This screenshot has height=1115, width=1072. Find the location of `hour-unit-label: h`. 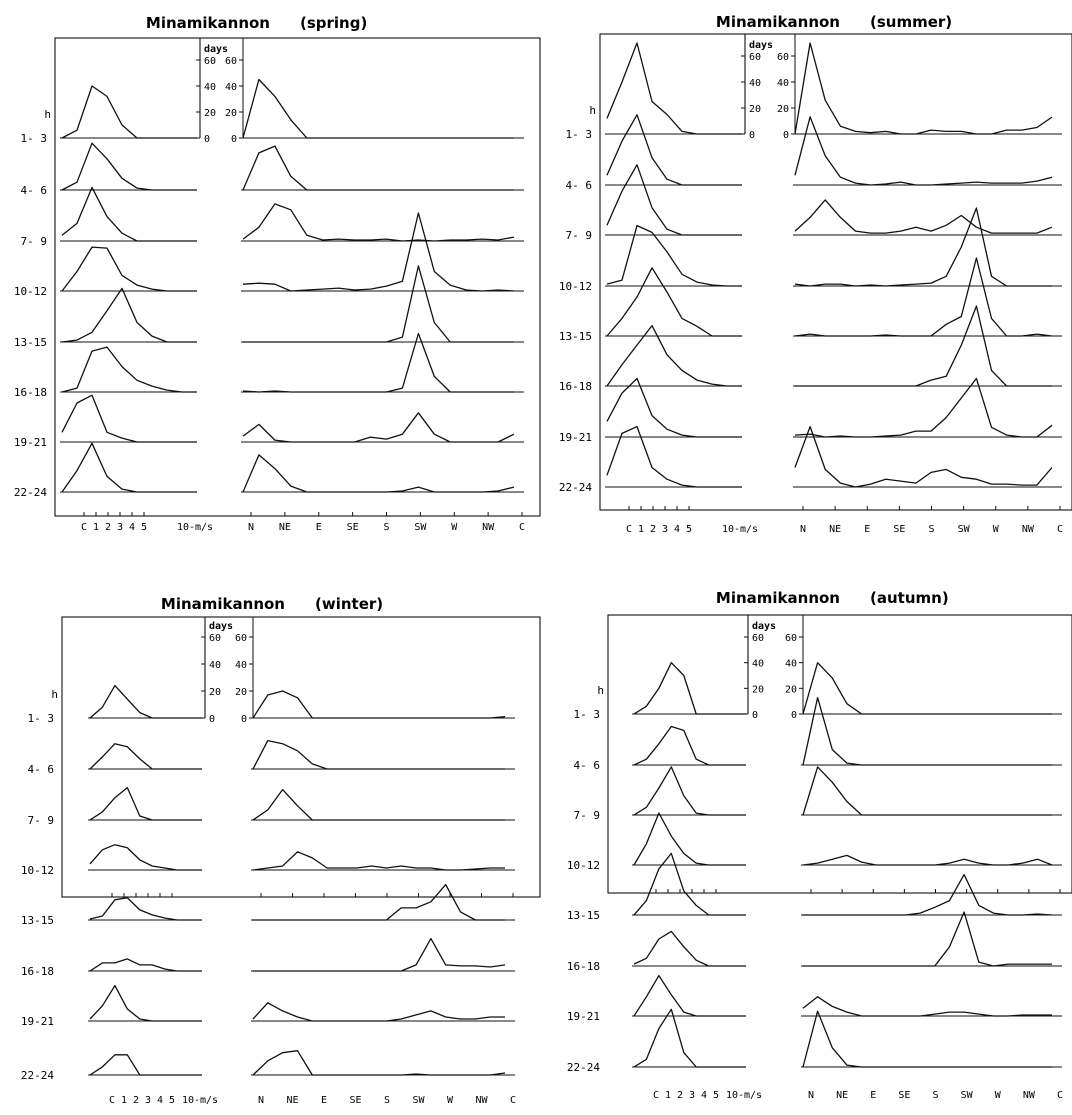

hour-unit-label: h is located at coordinates (592, 110).